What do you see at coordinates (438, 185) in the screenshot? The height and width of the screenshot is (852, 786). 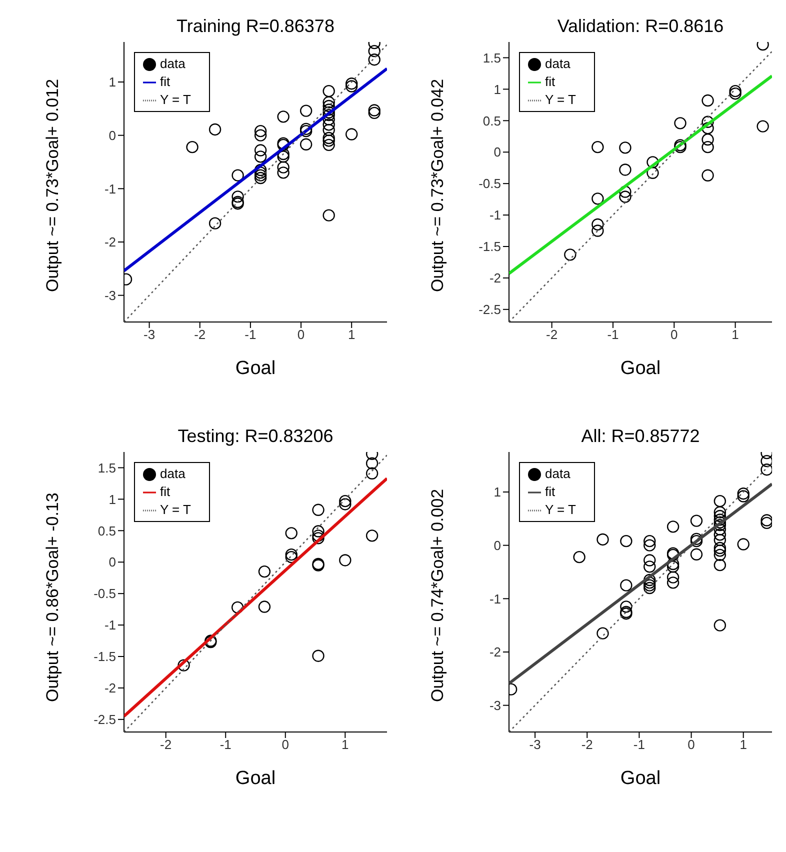 I see `y-axis-title: Output ~= 0.73*Goal+ 0.042` at bounding box center [438, 185].